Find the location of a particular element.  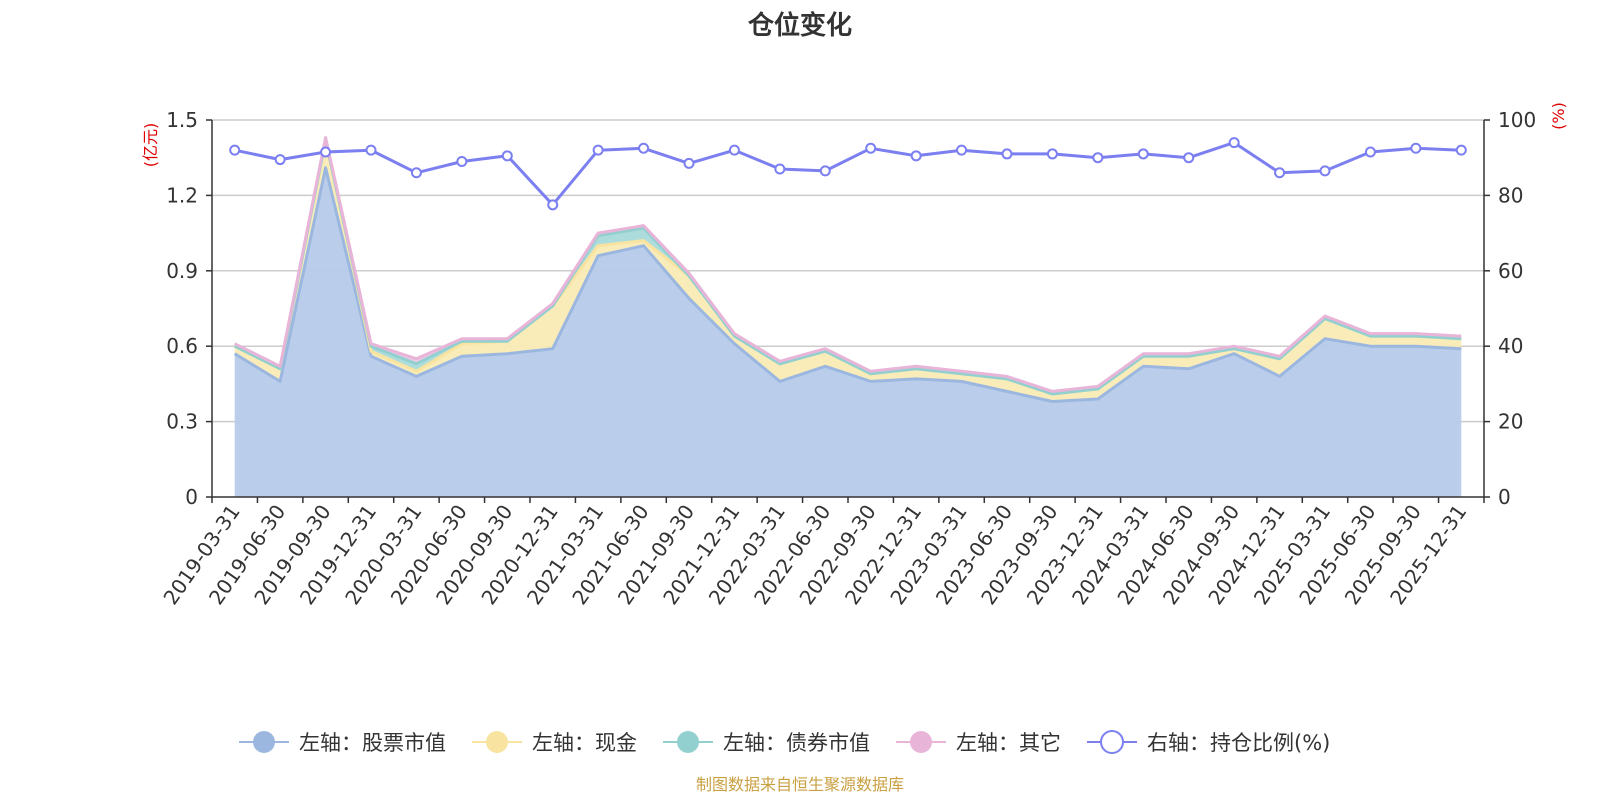

left-tick-label: 0.3 is located at coordinates (182, 422).